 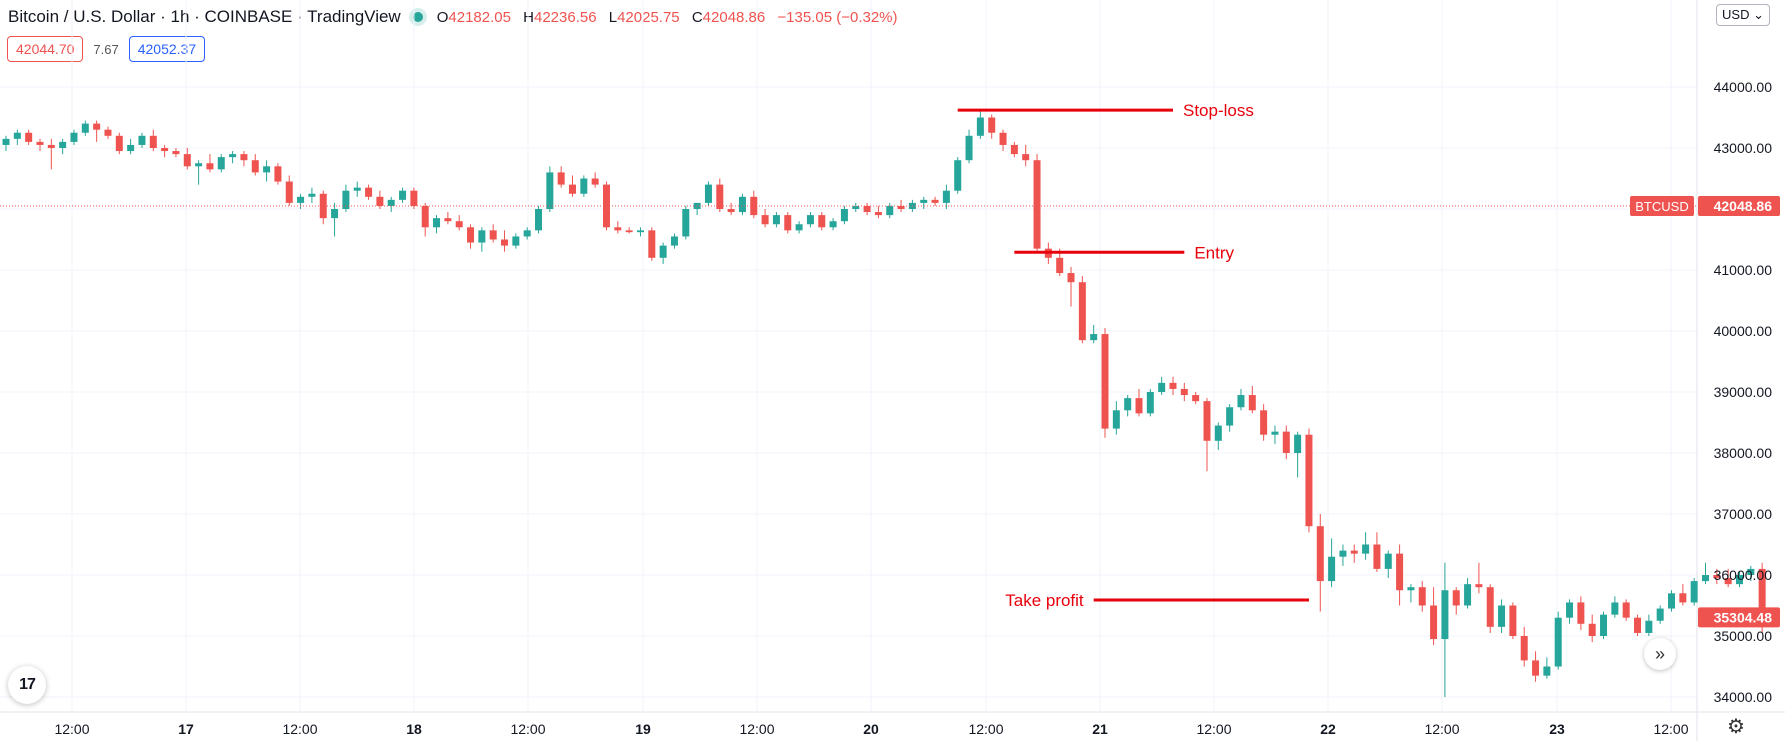 I want to click on time-tick-label: 19, so click(x=643, y=729).